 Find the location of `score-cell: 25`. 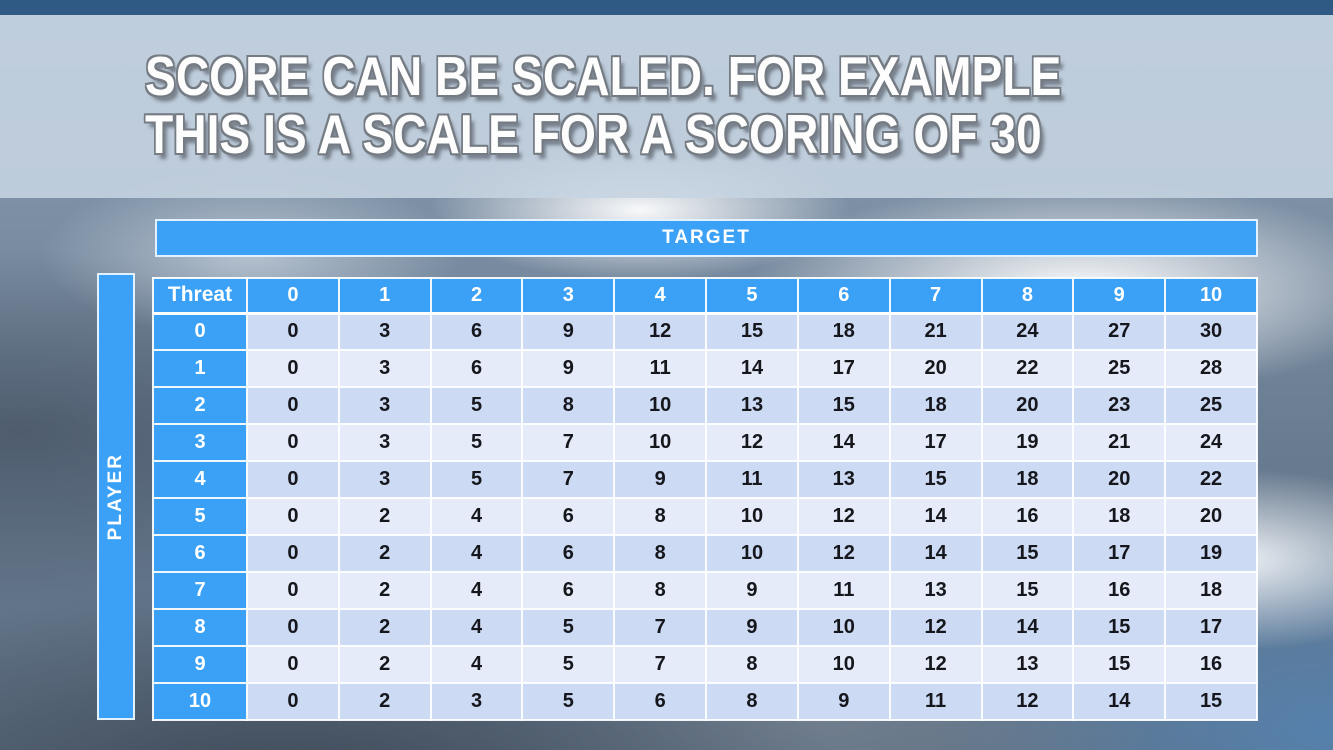

score-cell: 25 is located at coordinates (1211, 405).